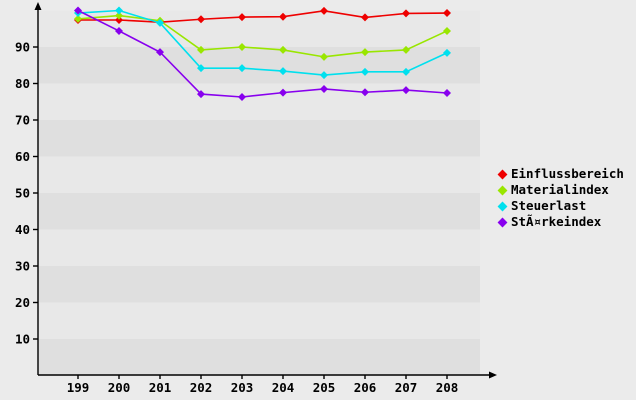 Image resolution: width=636 pixels, height=400 pixels. I want to click on x-tick-label: 204, so click(283, 387).